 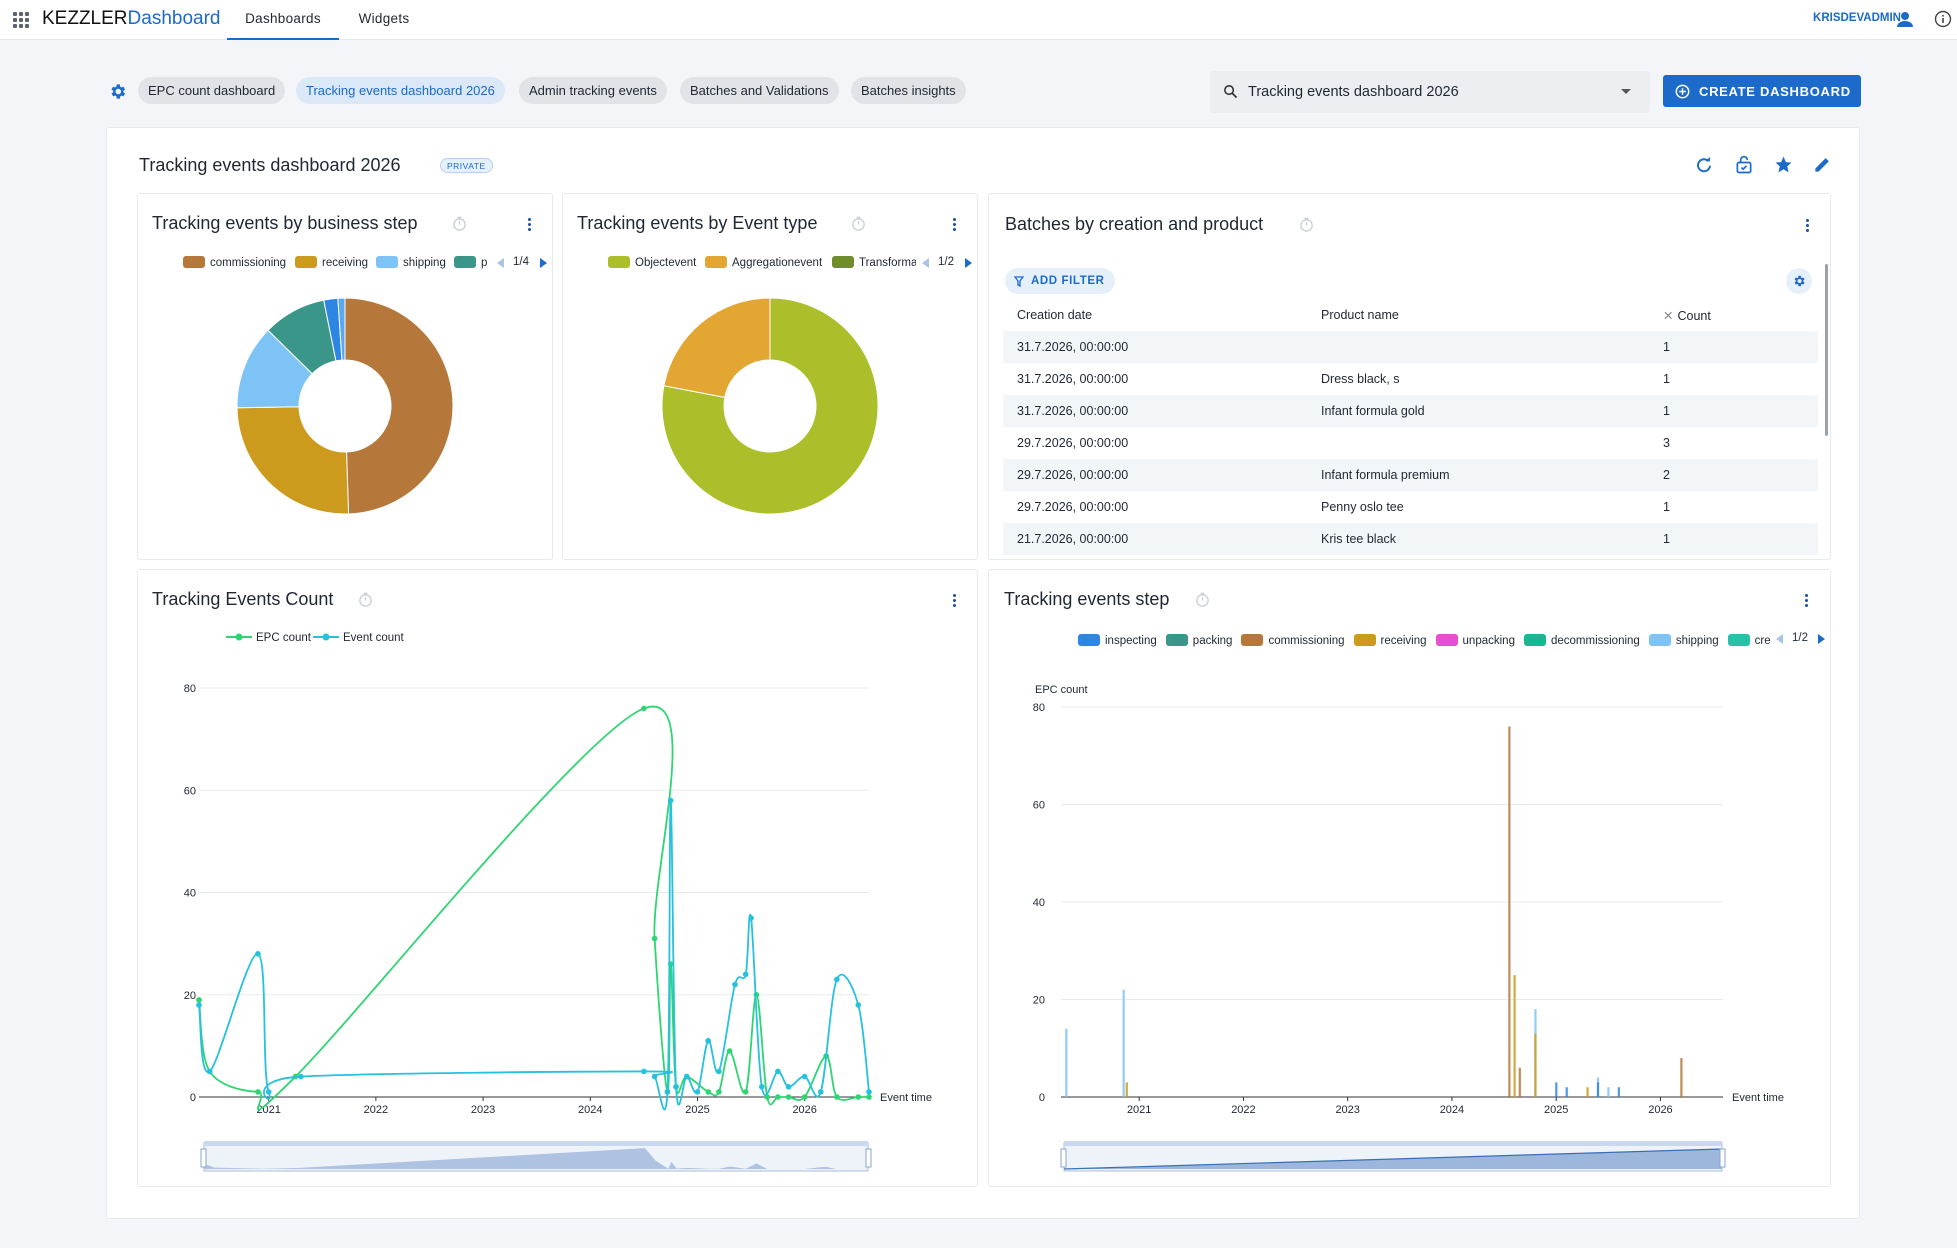 I want to click on timer-icon, so click(x=1202, y=599).